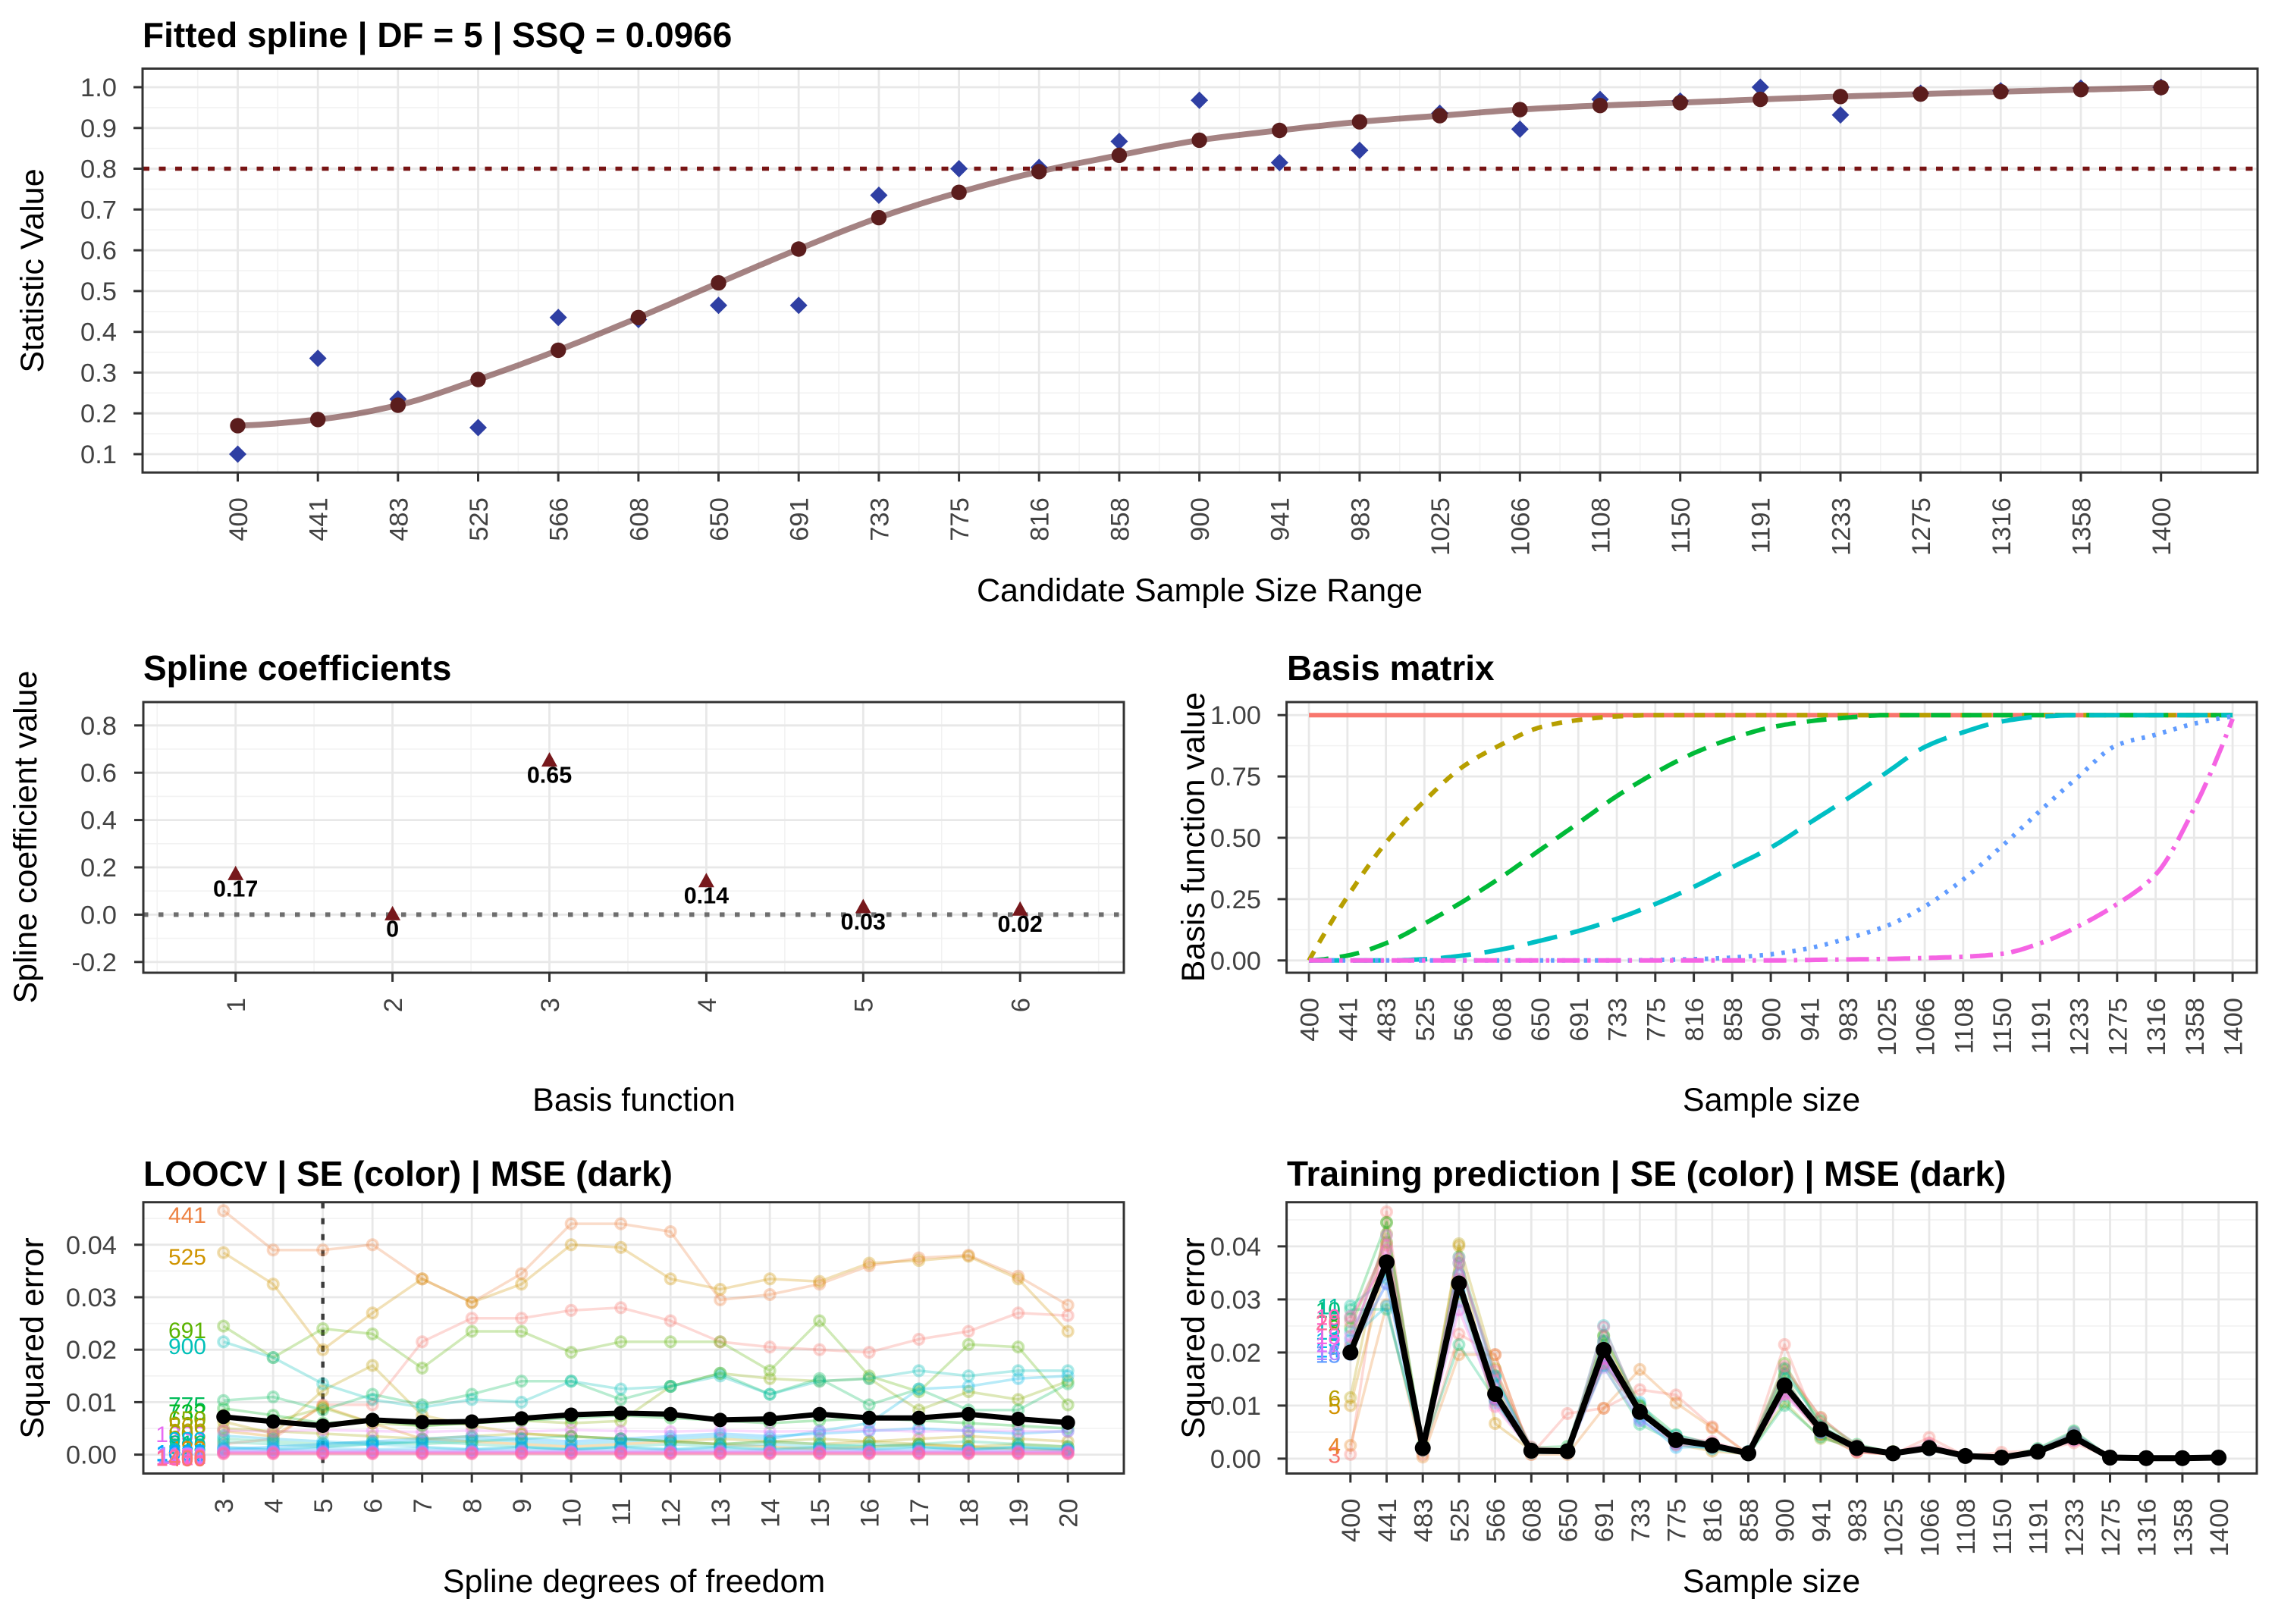 This screenshot has height=1624, width=2275. I want to click on svg-text: 0.1, so click(98, 454).